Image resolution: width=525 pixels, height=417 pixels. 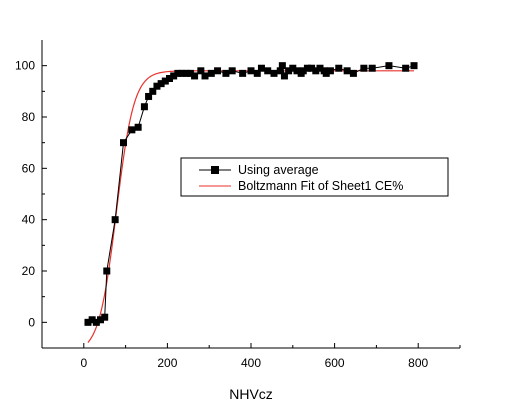 What do you see at coordinates (167, 363) in the screenshot?
I see `x-tick-label: 200` at bounding box center [167, 363].